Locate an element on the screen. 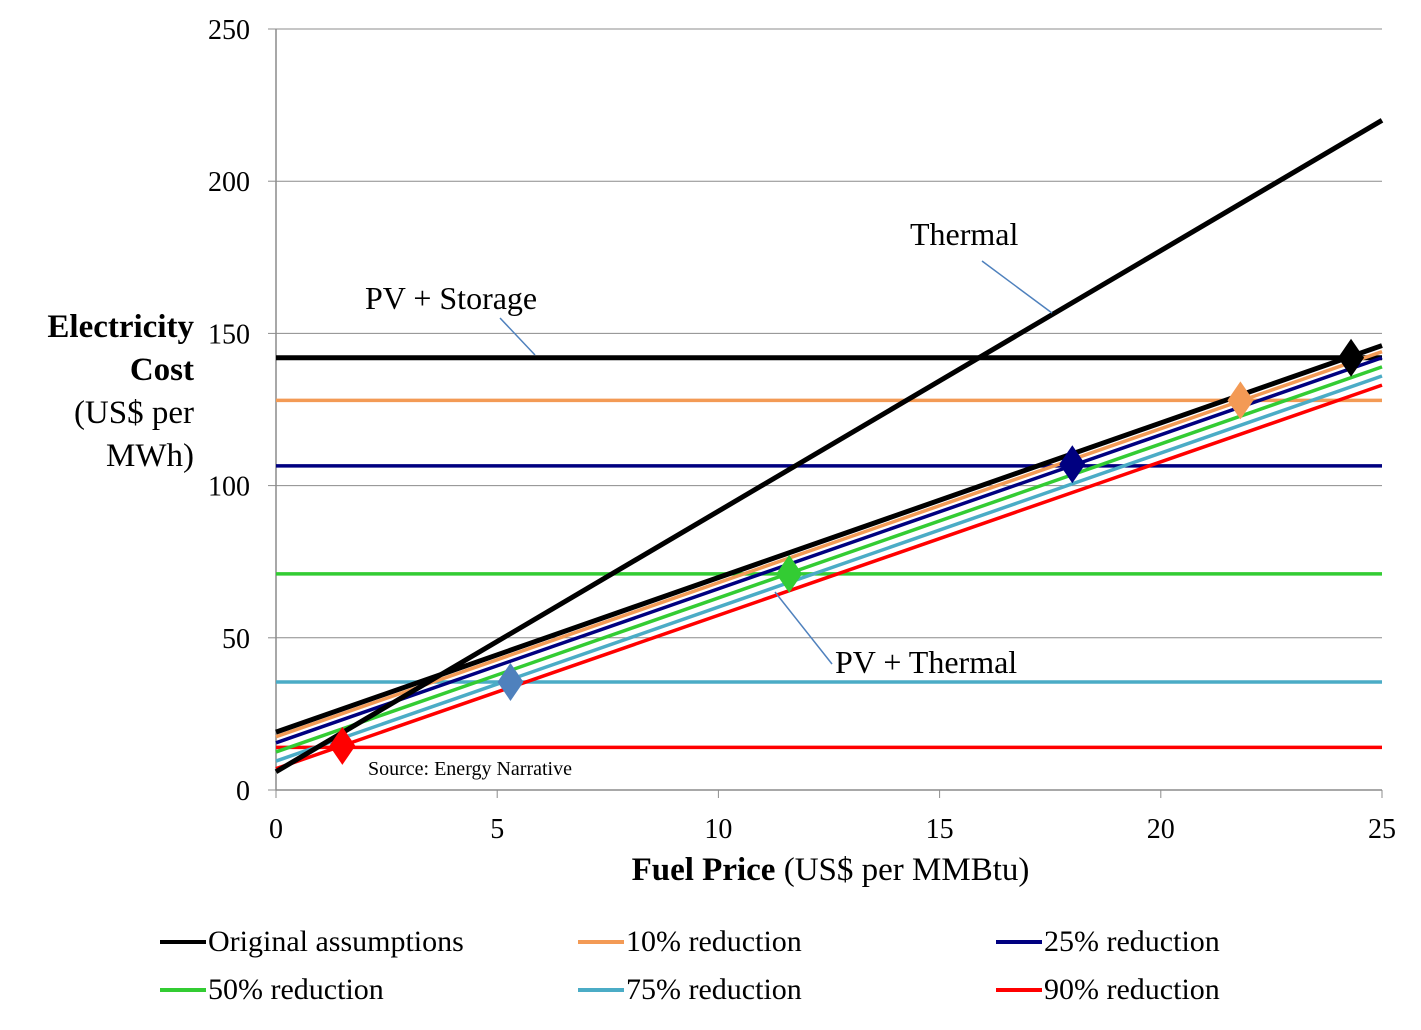 Image resolution: width=1421 pixels, height=1030 pixels. y-tick-label-100: 100 is located at coordinates (229, 487).